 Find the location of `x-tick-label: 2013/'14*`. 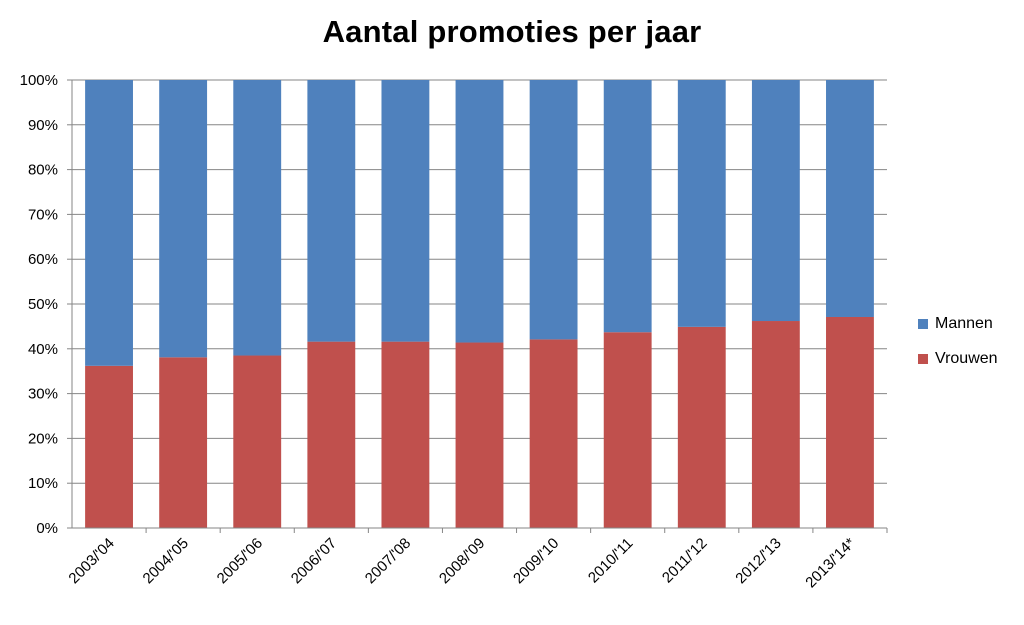

x-tick-label: 2013/'14* is located at coordinates (830, 563).